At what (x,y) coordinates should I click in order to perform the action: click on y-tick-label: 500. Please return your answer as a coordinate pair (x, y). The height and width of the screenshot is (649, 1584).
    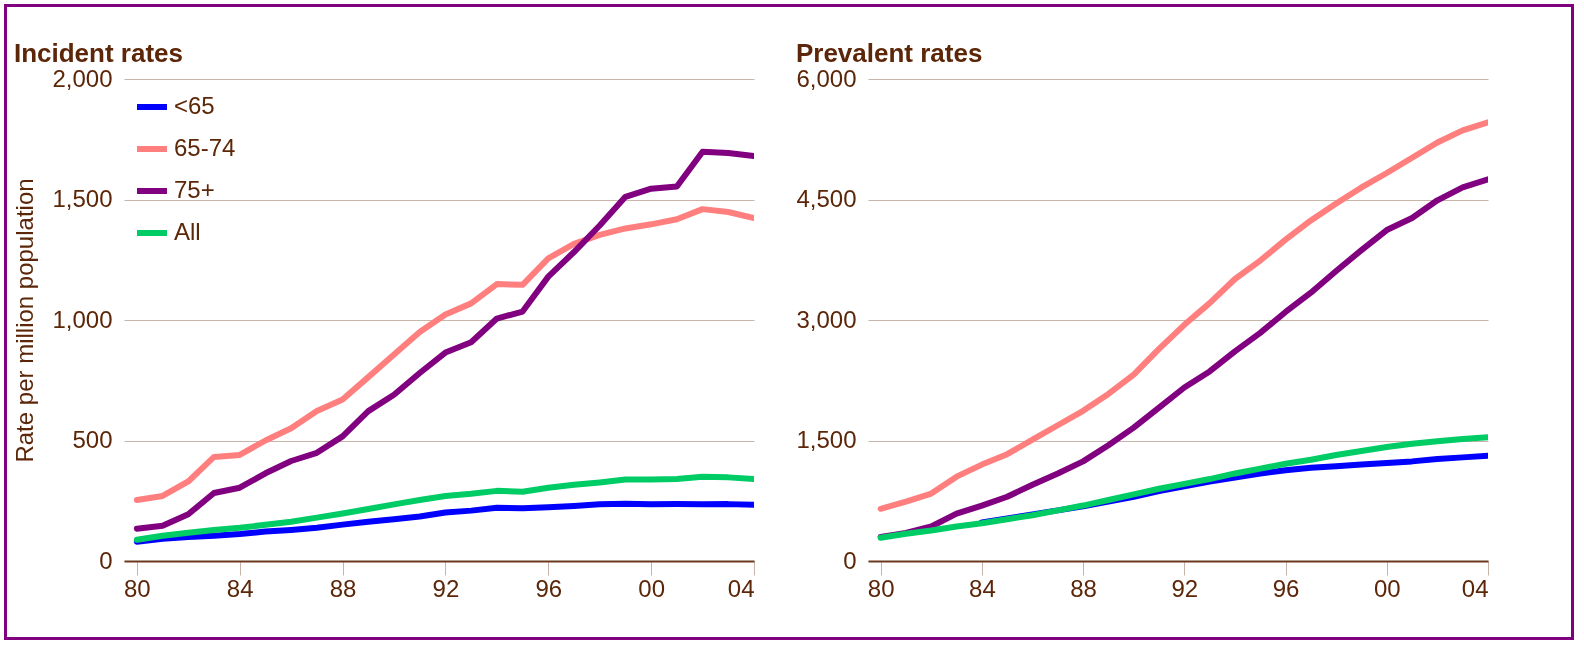
    Looking at the image, I should click on (92, 439).